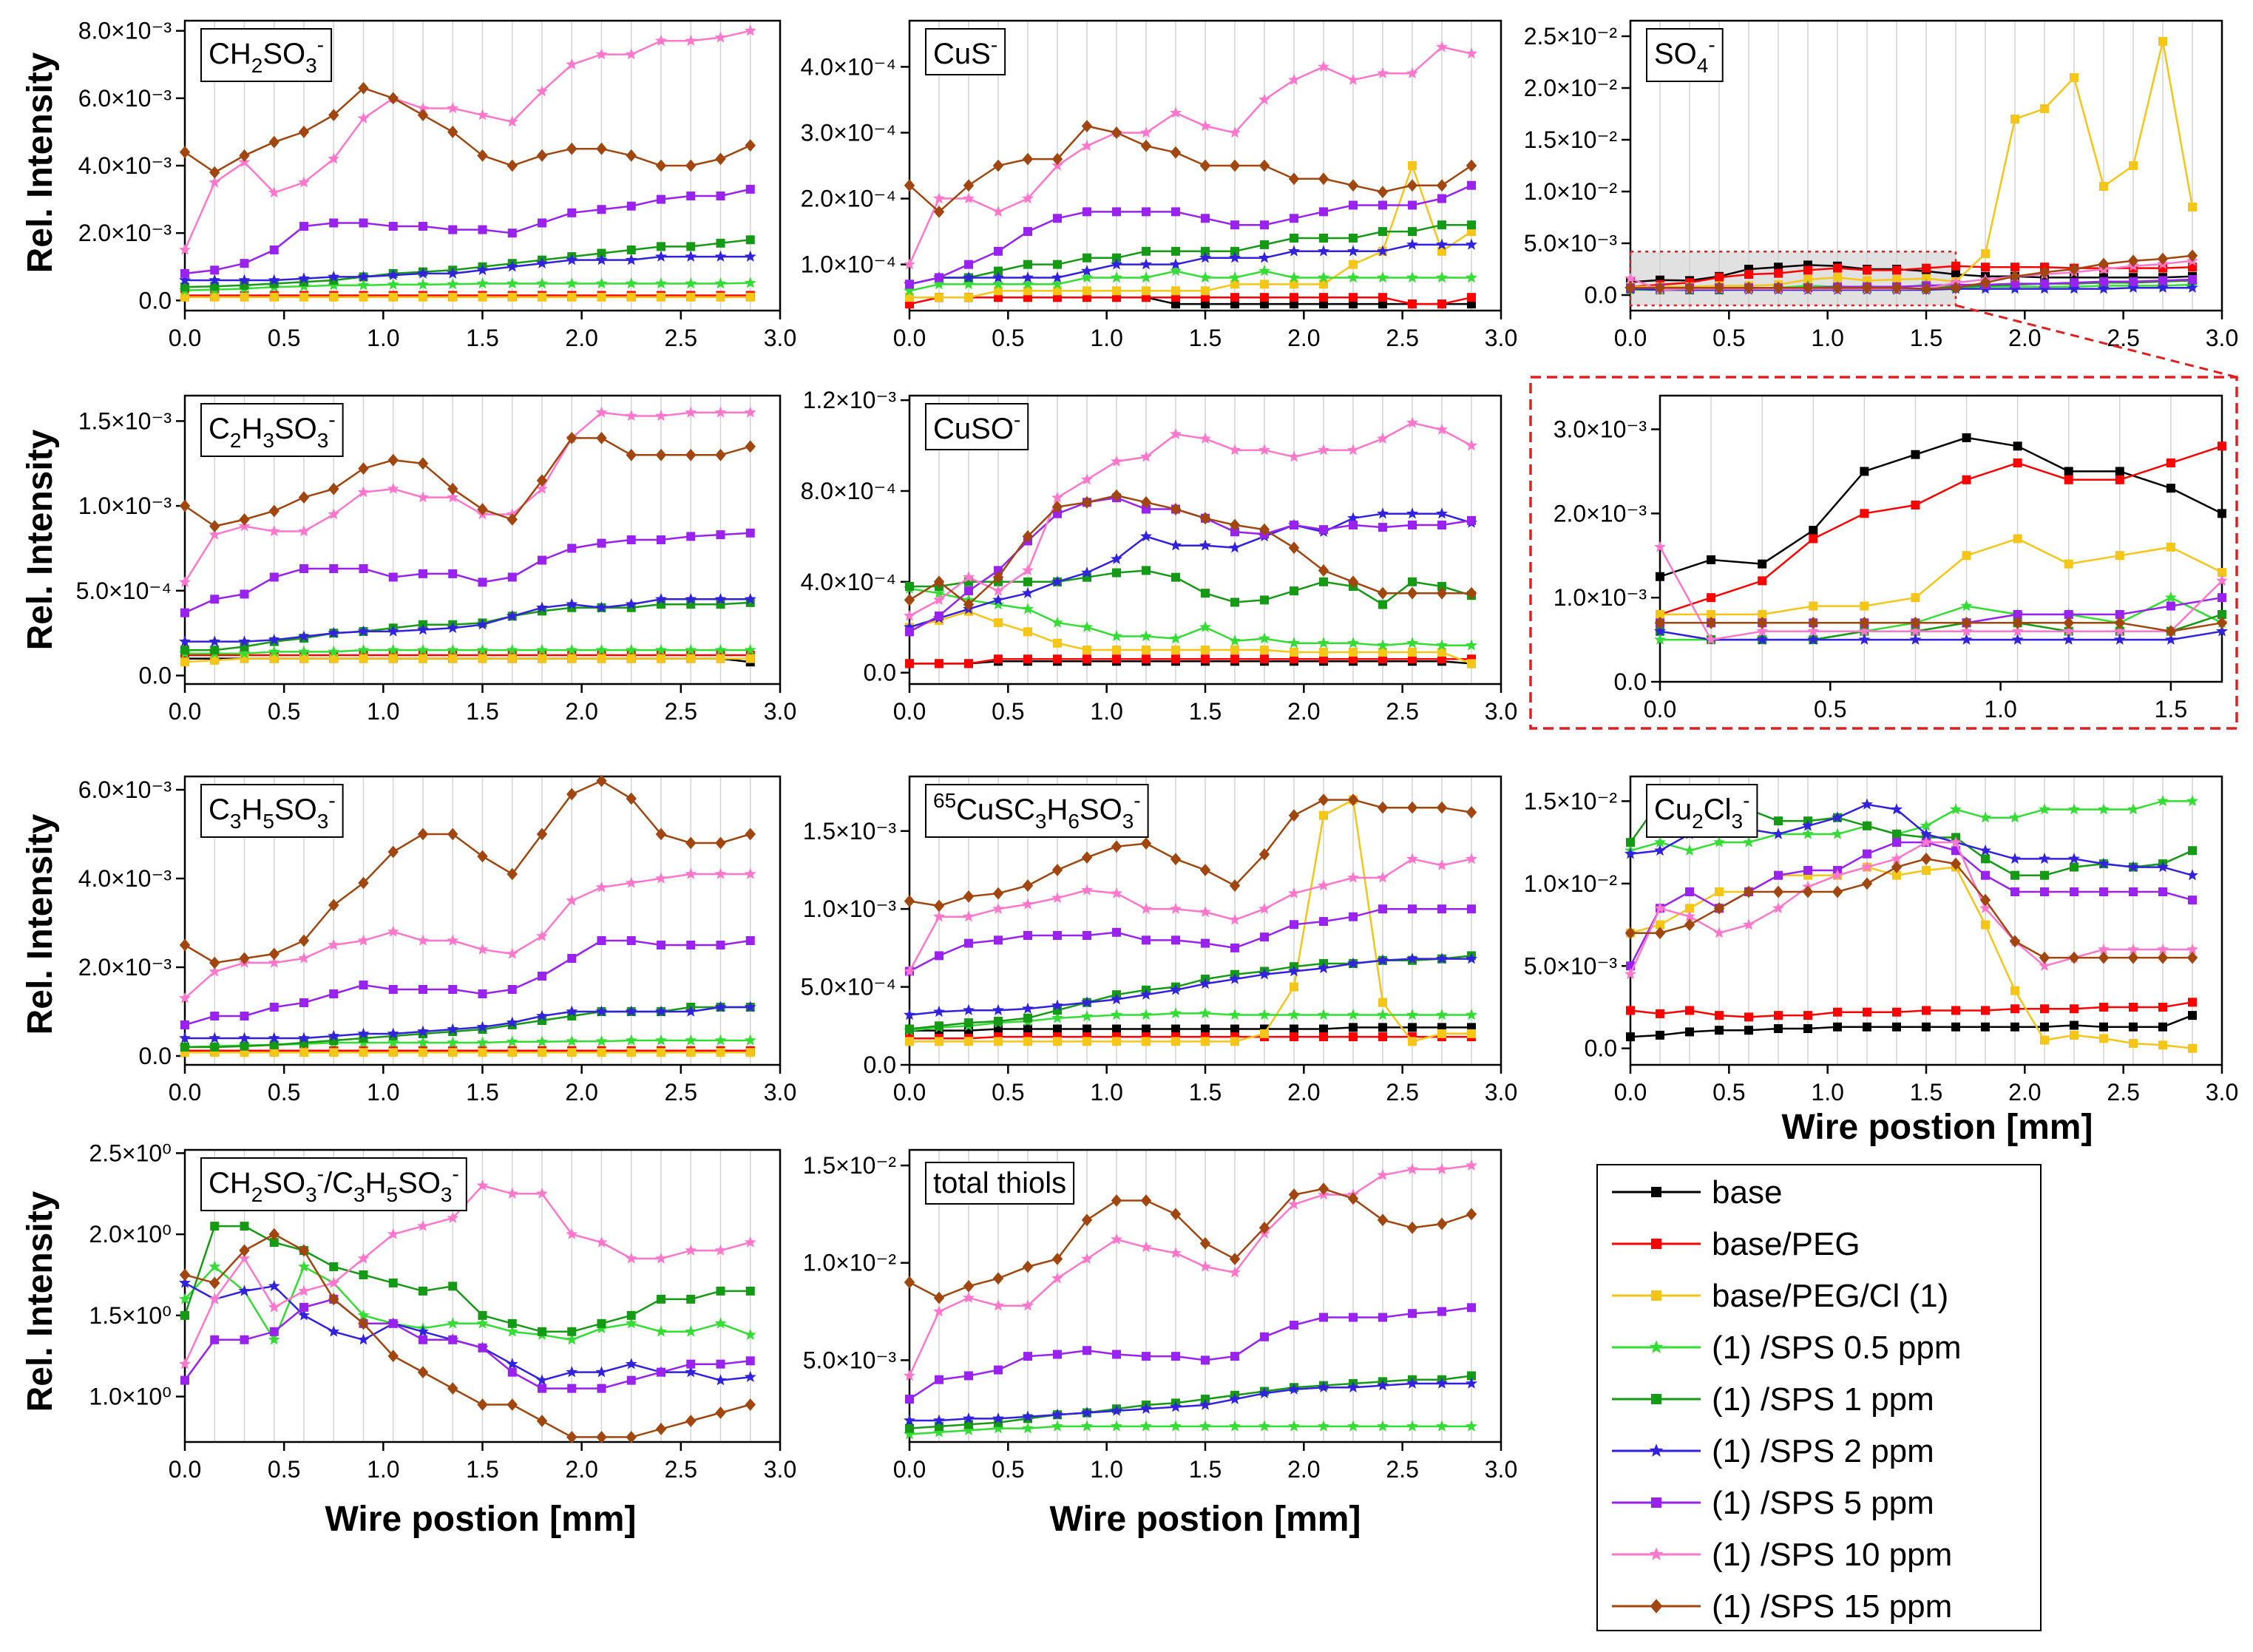 Image resolution: width=2253 pixels, height=1652 pixels. Describe the element at coordinates (1656, 1450) in the screenshot. I see `legend-swatch-marker` at that location.